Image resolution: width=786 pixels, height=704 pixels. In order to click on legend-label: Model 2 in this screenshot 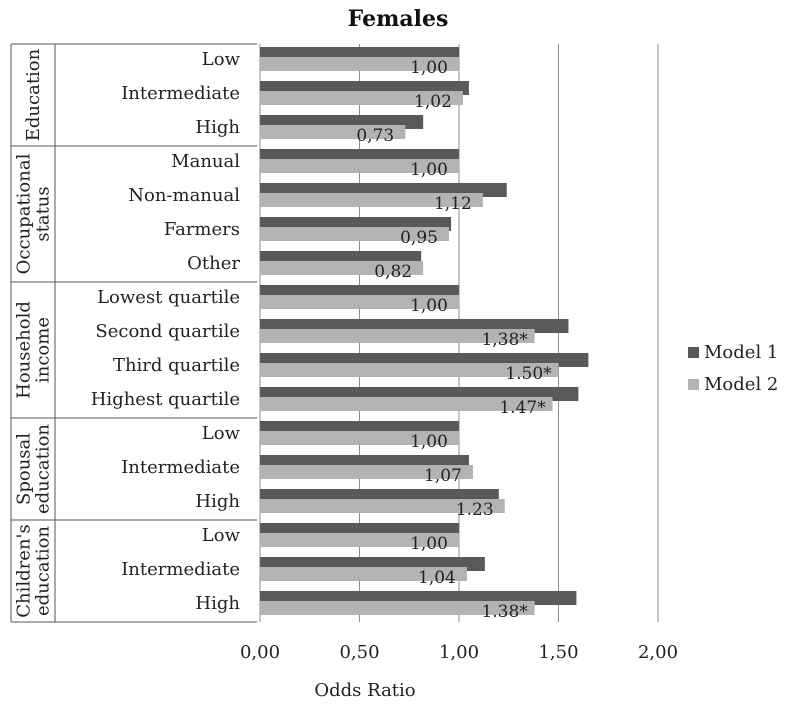, I will do `click(741, 384)`.